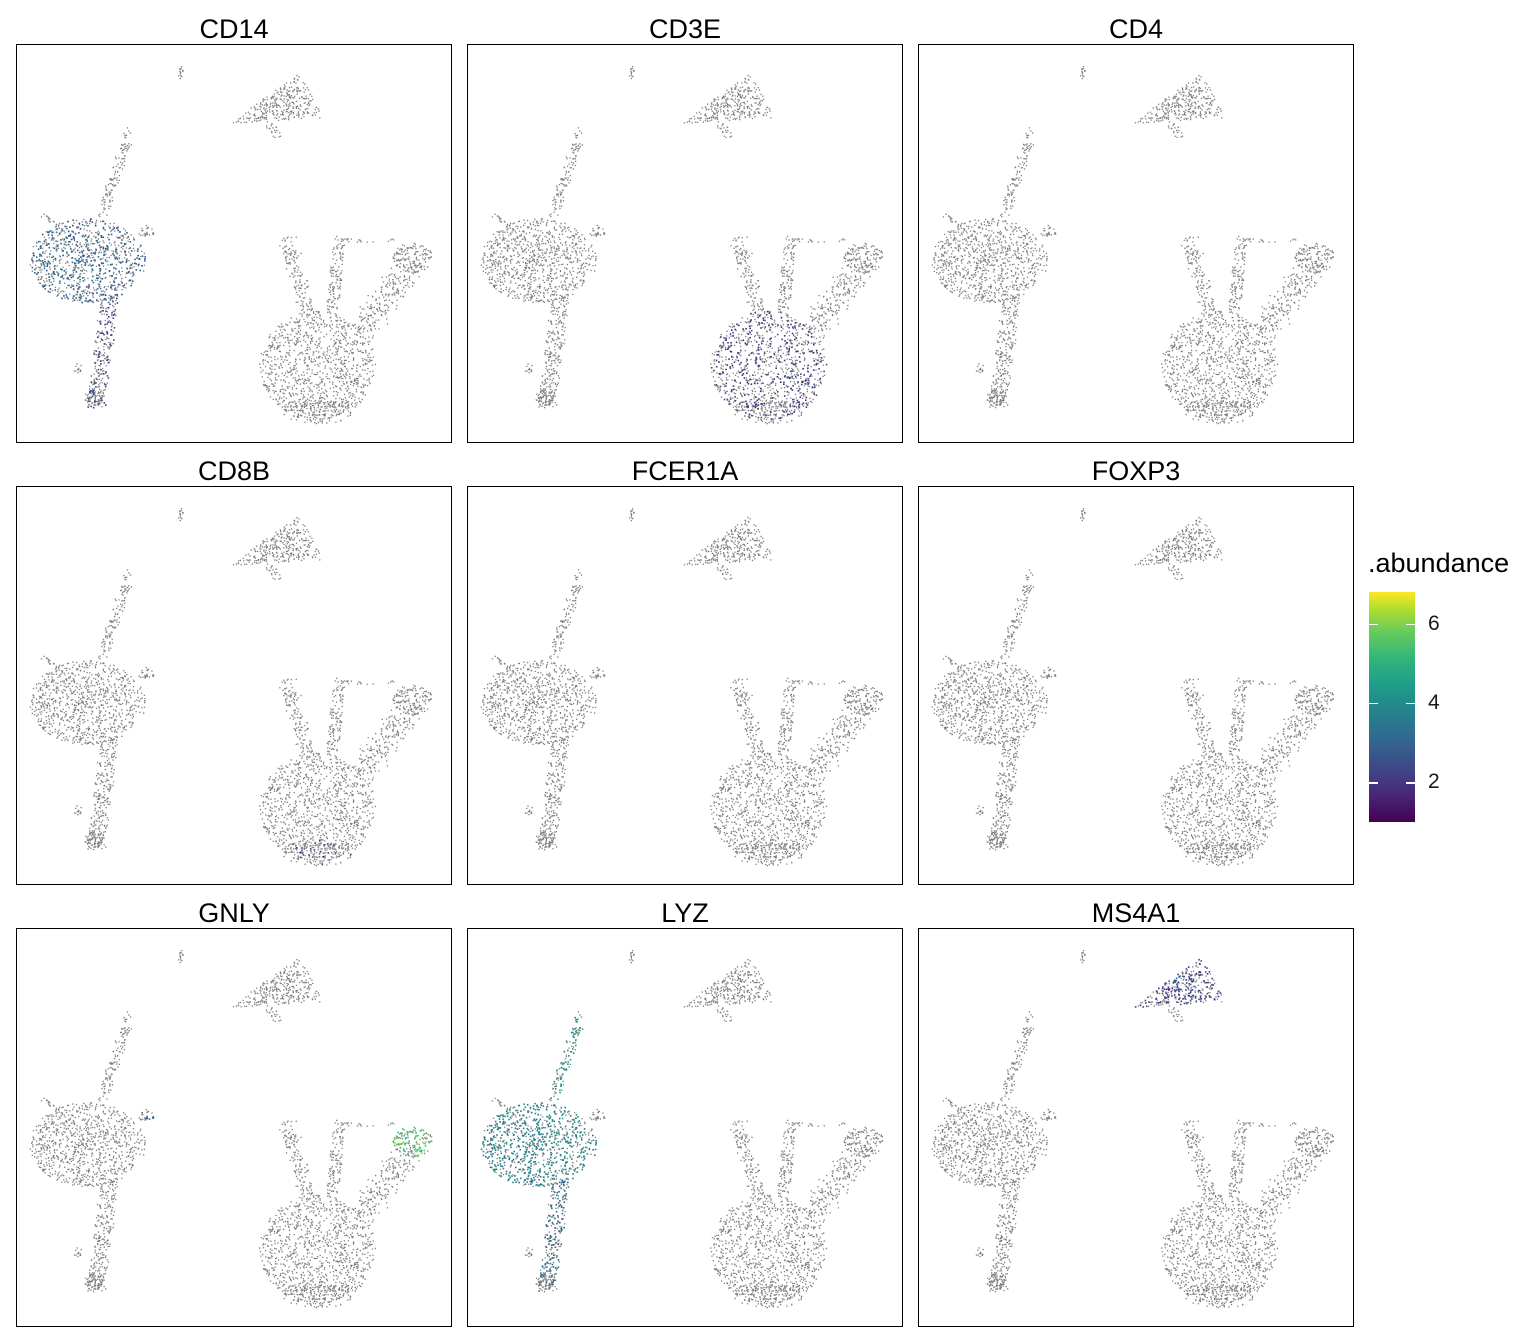  Describe the element at coordinates (286, 1134) in the screenshot. I see `expressed-points` at that location.